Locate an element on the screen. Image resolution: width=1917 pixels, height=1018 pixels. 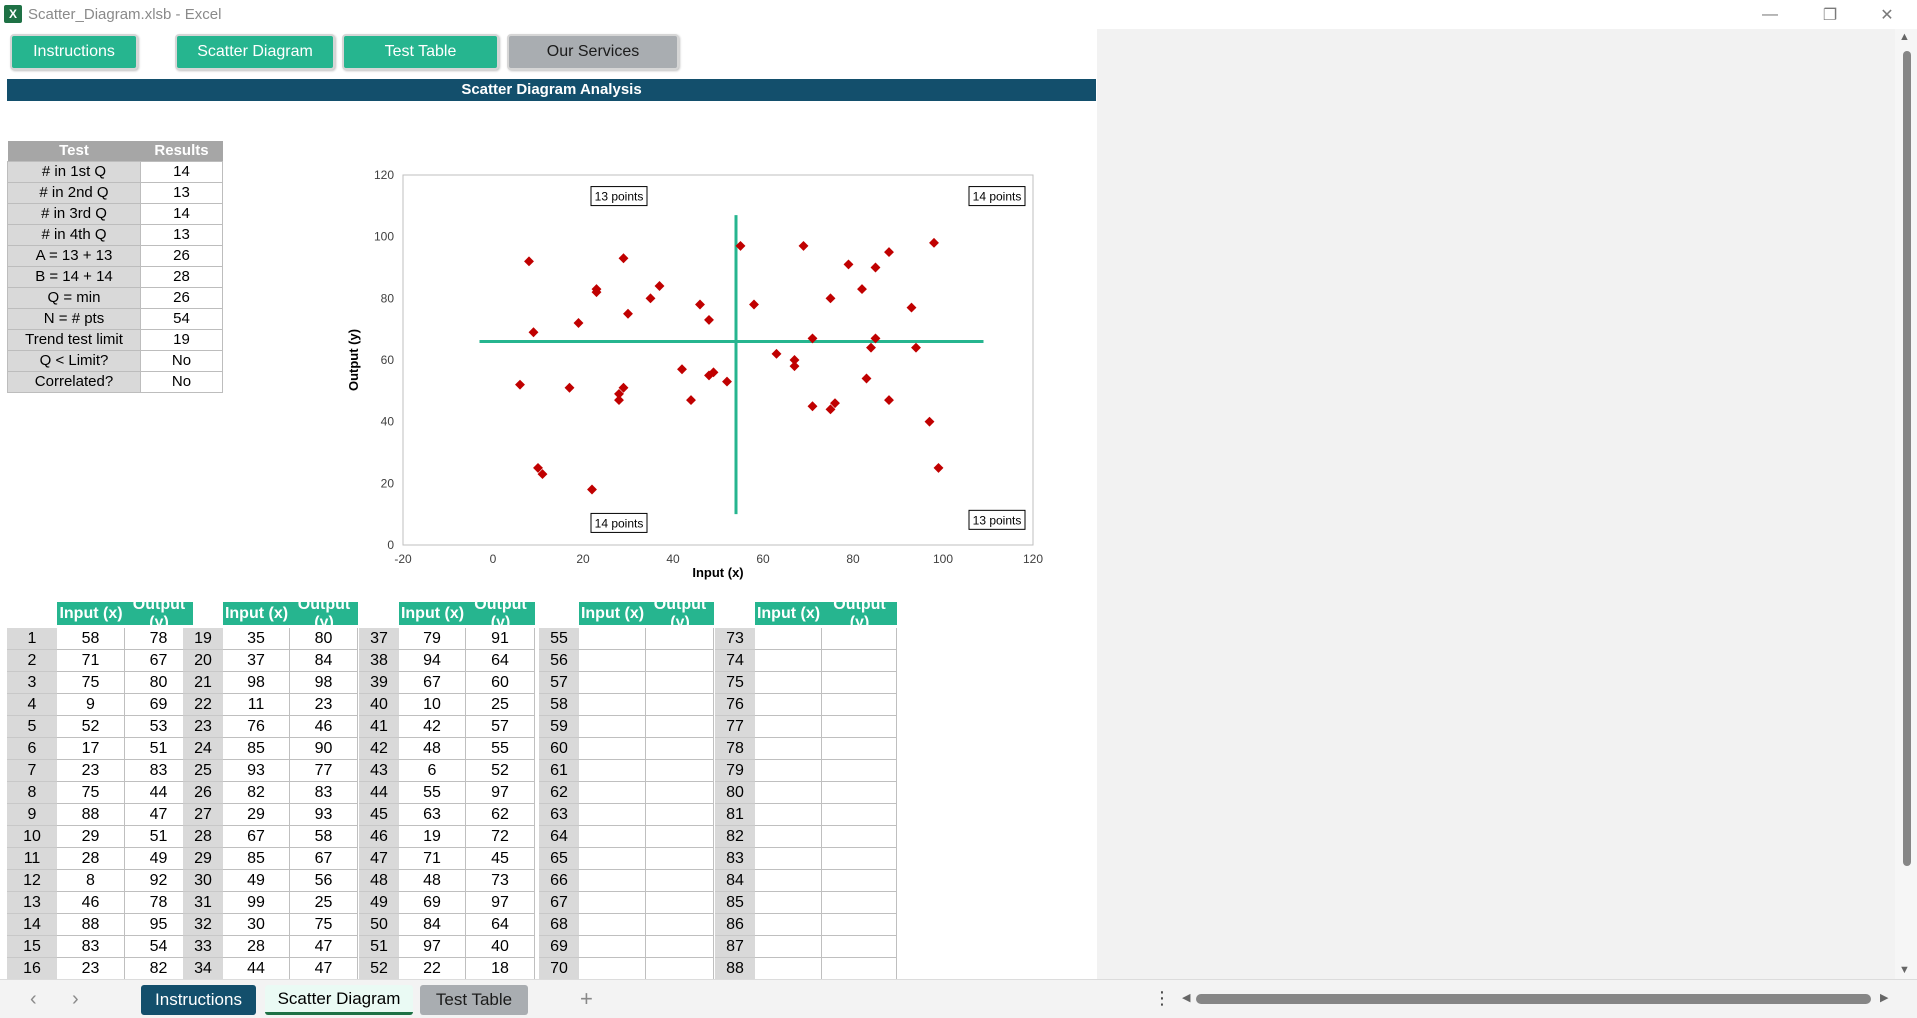
input-x-cell: 83 is located at coordinates (91, 947).